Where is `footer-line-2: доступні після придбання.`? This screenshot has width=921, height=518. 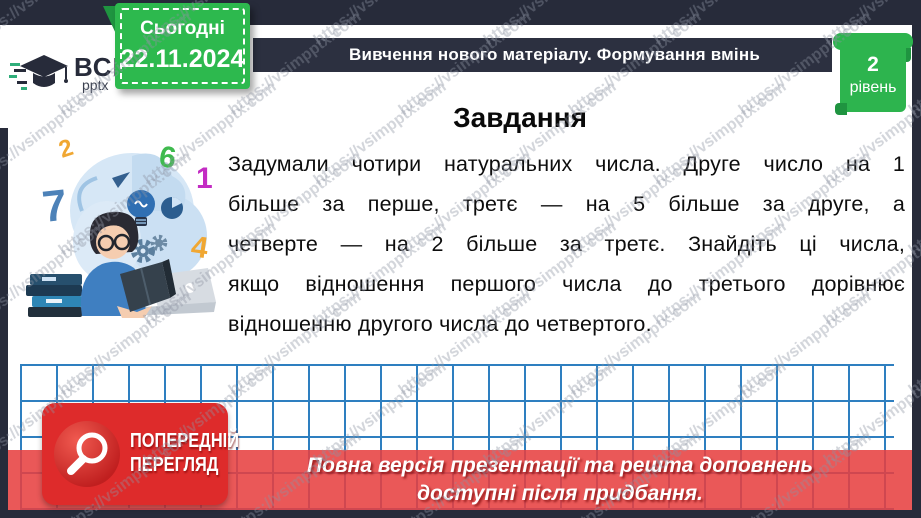
footer-line-2: доступні після придбання. is located at coordinates (560, 493).